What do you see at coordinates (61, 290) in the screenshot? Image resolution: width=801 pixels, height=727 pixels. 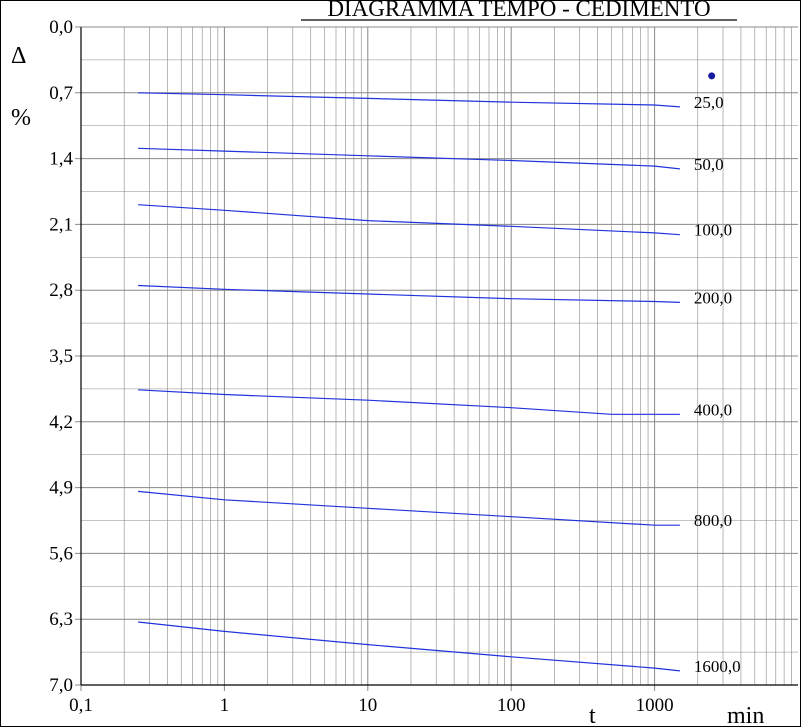 I see `y-tick-label: 2,8` at bounding box center [61, 290].